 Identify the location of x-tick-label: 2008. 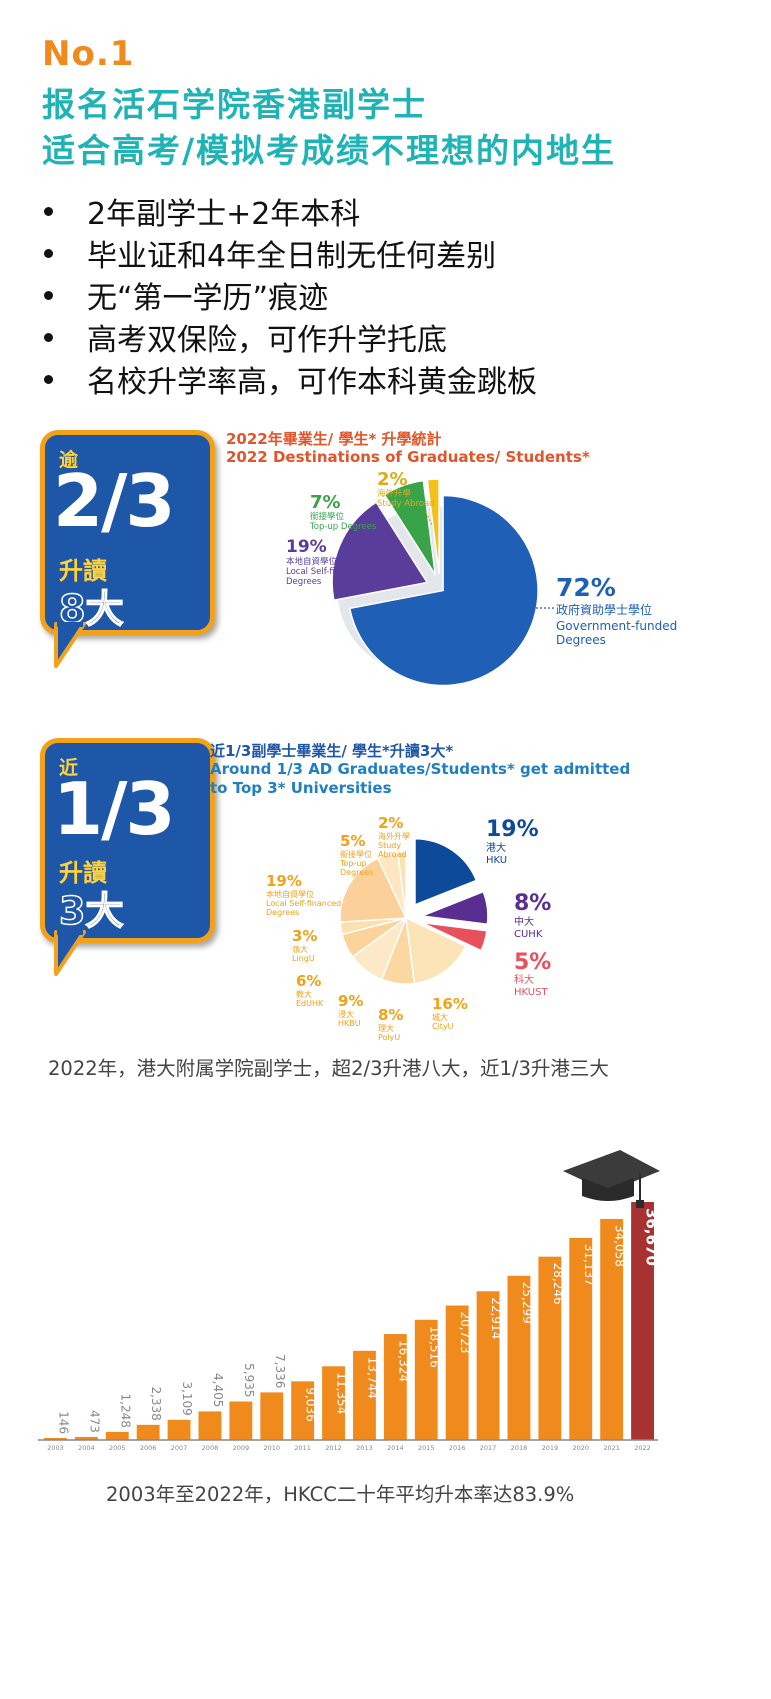
(210, 1448).